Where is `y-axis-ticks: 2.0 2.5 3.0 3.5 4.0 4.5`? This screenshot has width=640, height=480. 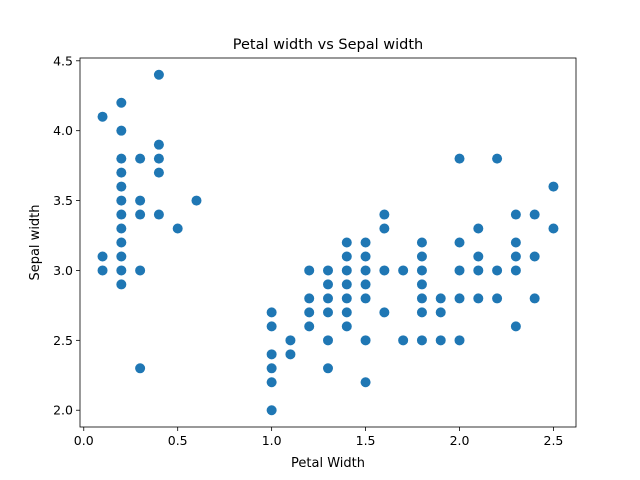 y-axis-ticks: 2.0 2.5 3.0 3.5 4.0 4.5 is located at coordinates (66, 235).